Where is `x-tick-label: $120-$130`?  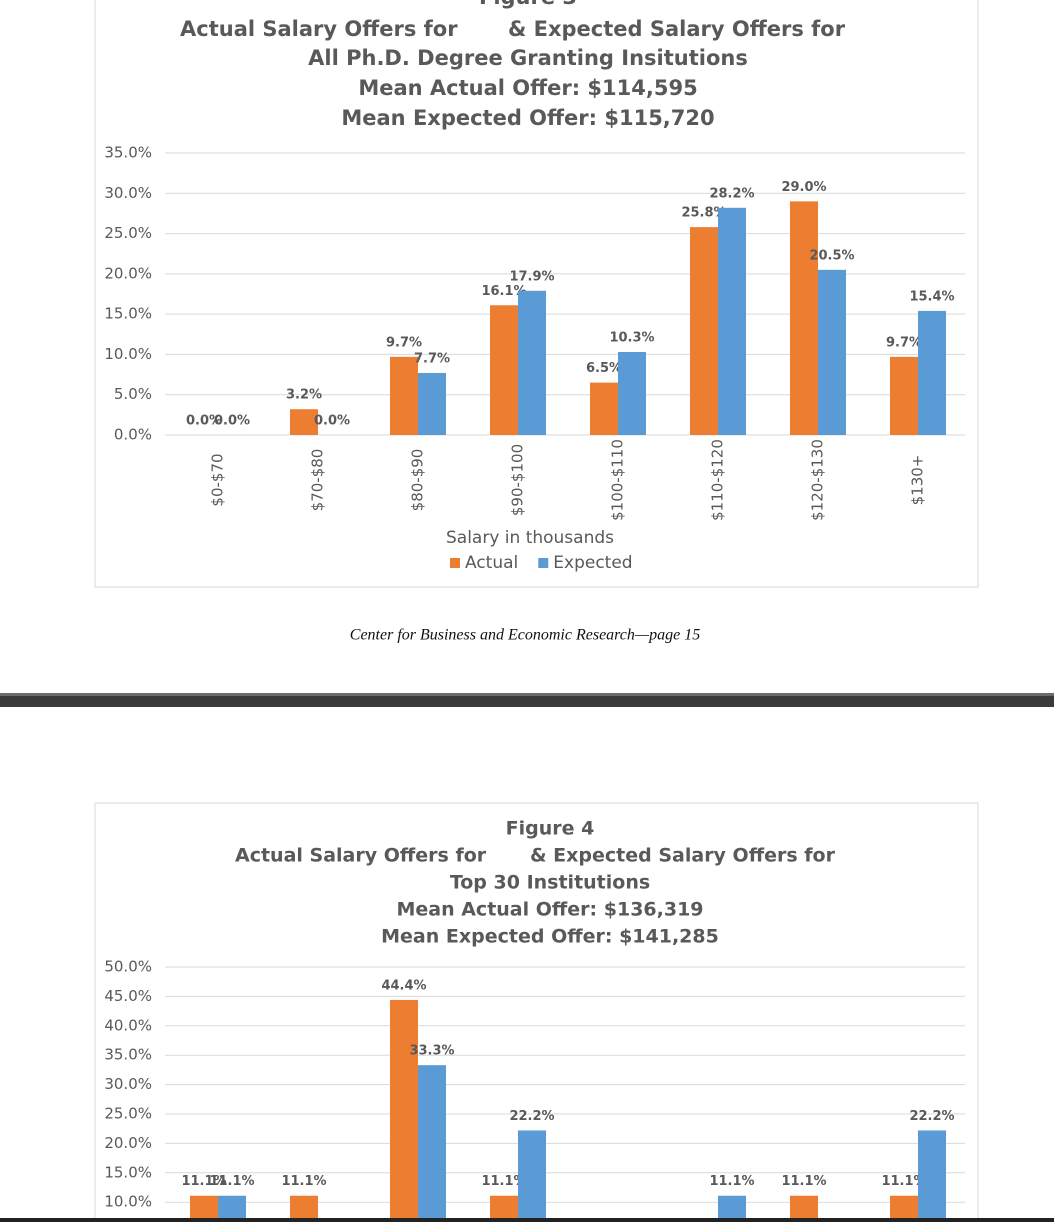
x-tick-label: $120-$130 is located at coordinates (818, 480).